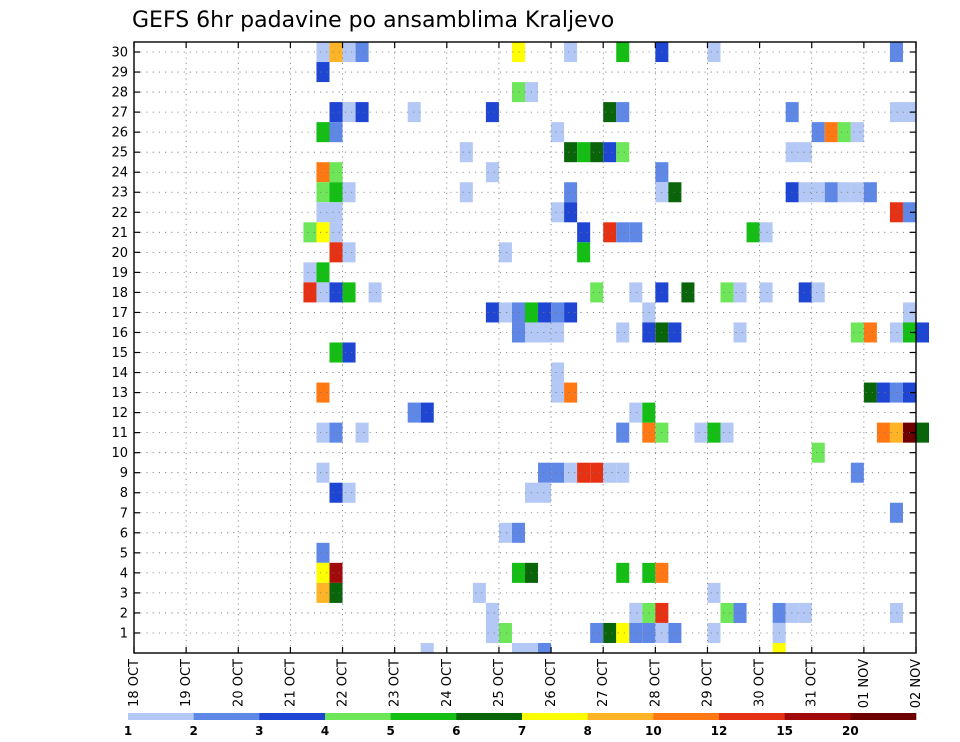 The image size is (960, 742). I want to click on y-tick-label: 3, so click(124, 593).